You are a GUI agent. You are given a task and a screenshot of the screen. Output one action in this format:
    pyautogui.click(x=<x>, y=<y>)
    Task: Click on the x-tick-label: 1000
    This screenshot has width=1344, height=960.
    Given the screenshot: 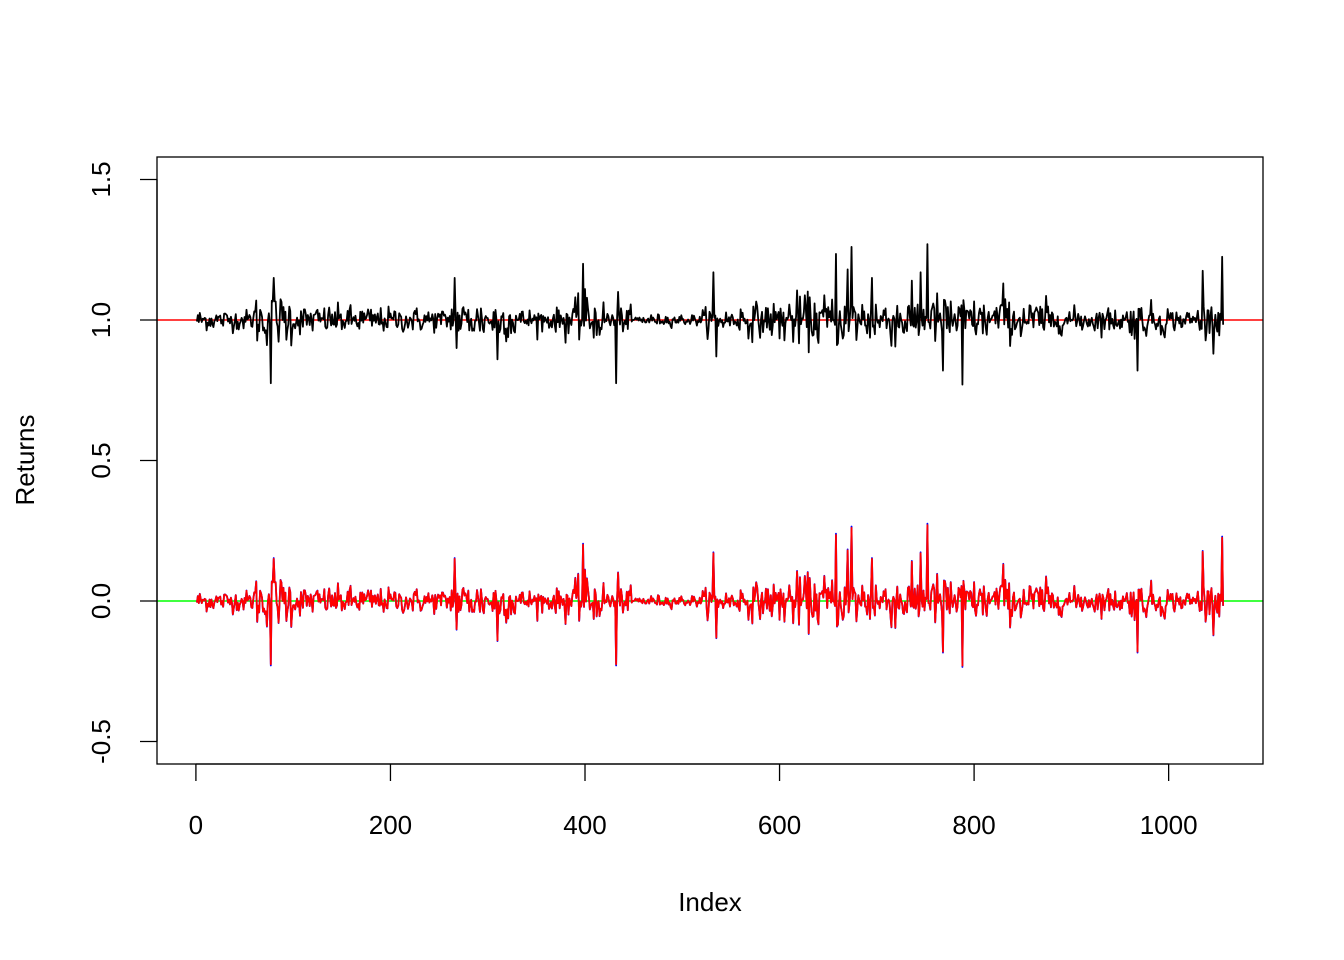 What is the action you would take?
    pyautogui.click(x=1169, y=825)
    